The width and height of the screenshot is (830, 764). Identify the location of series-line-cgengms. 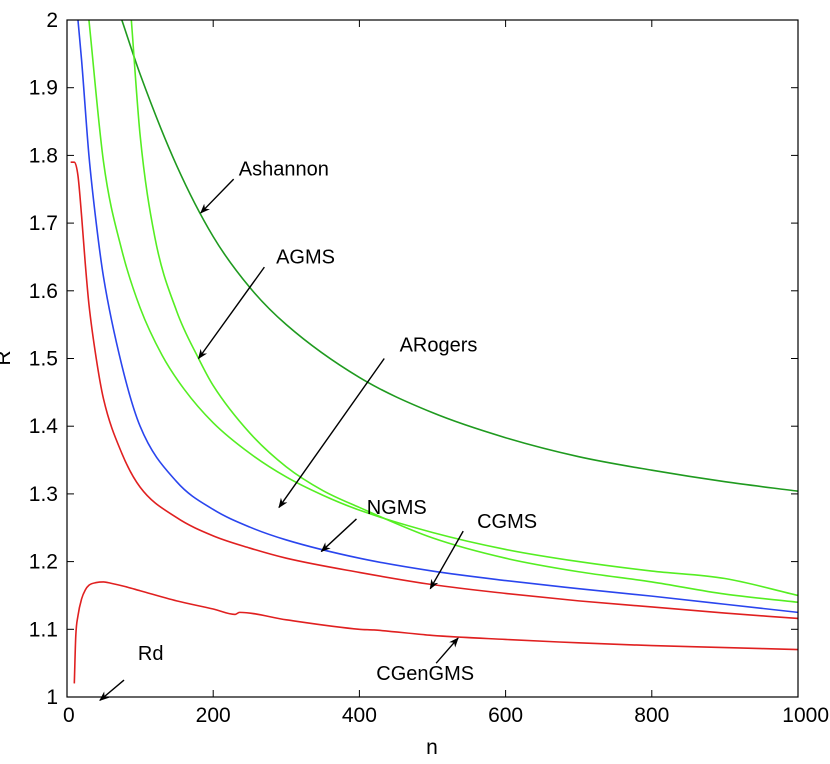
(435, 632).